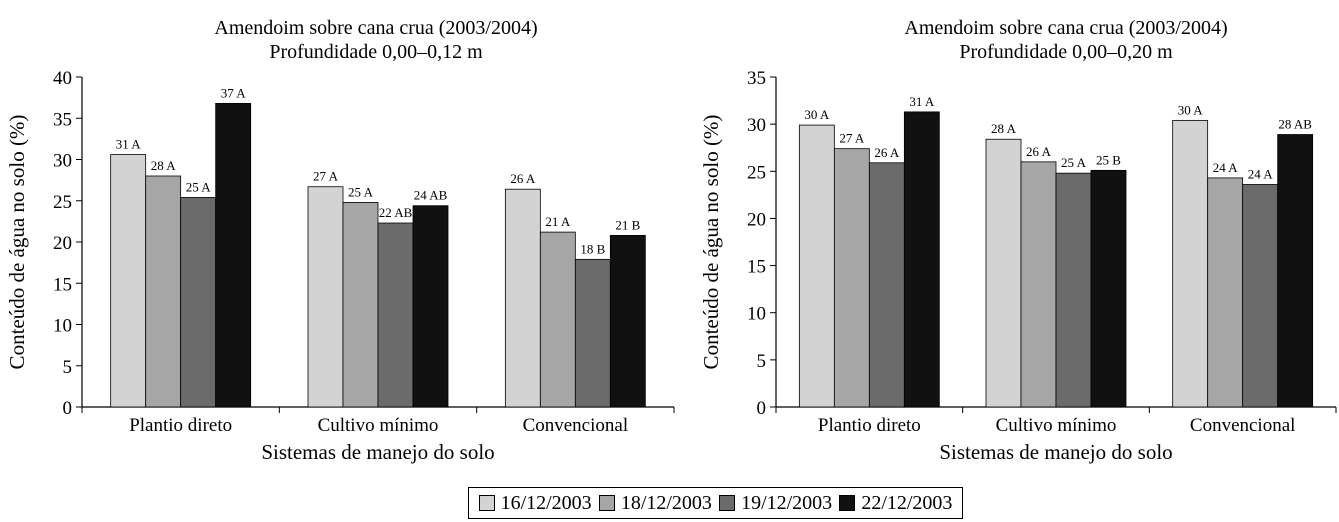 The width and height of the screenshot is (1339, 522). Describe the element at coordinates (558, 221) in the screenshot. I see `bar-data-label: 21 A` at that location.